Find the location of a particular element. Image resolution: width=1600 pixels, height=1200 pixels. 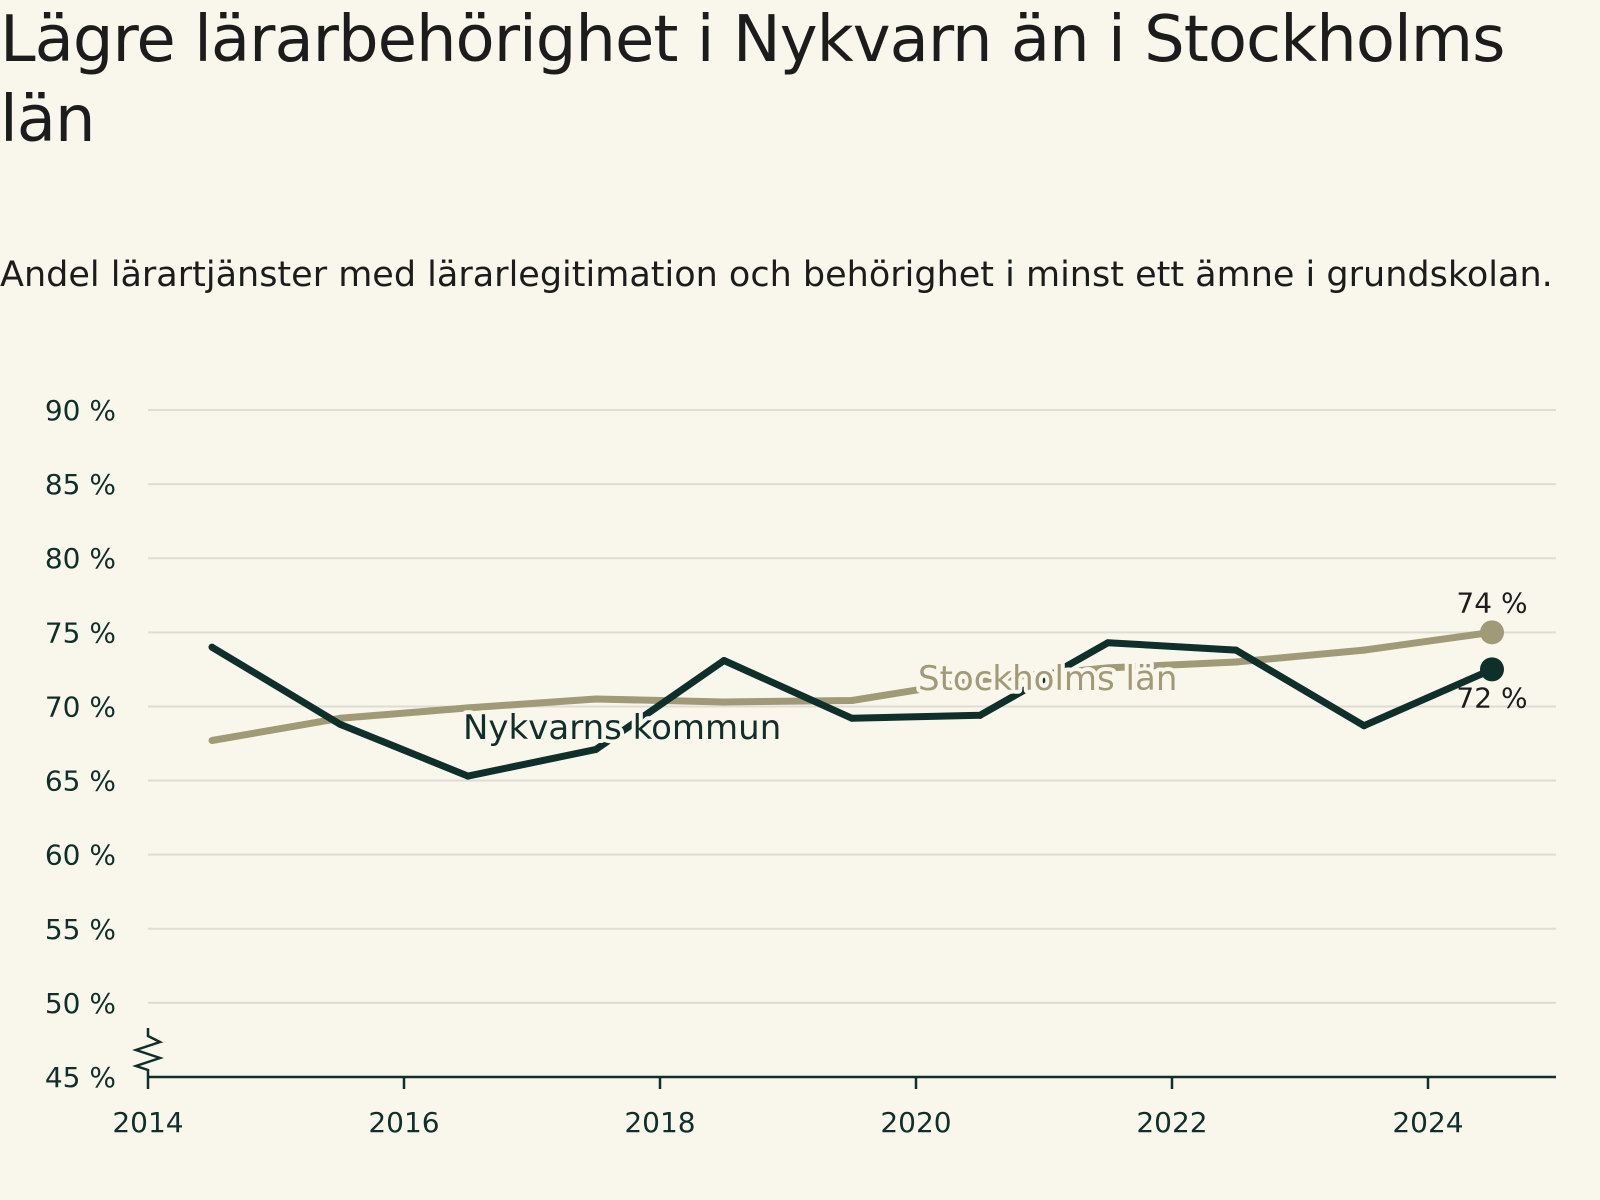

x-tick-label: 2018 is located at coordinates (659, 1122).